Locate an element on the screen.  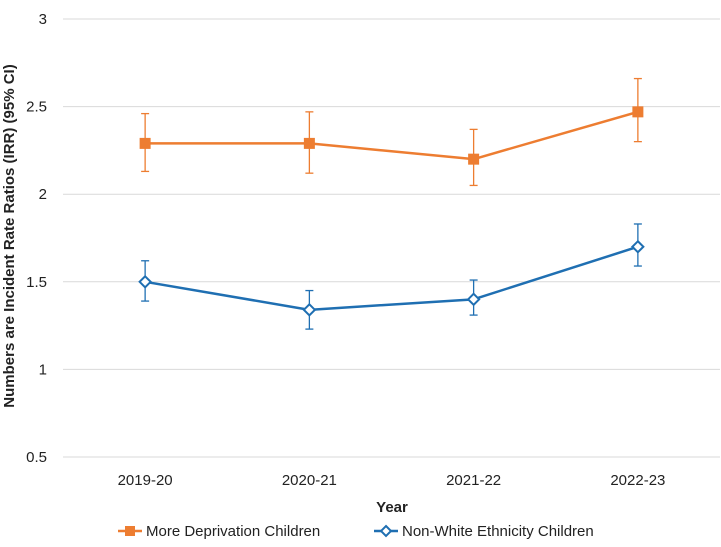
x-tick-label: 2021-22 is located at coordinates (473, 480).